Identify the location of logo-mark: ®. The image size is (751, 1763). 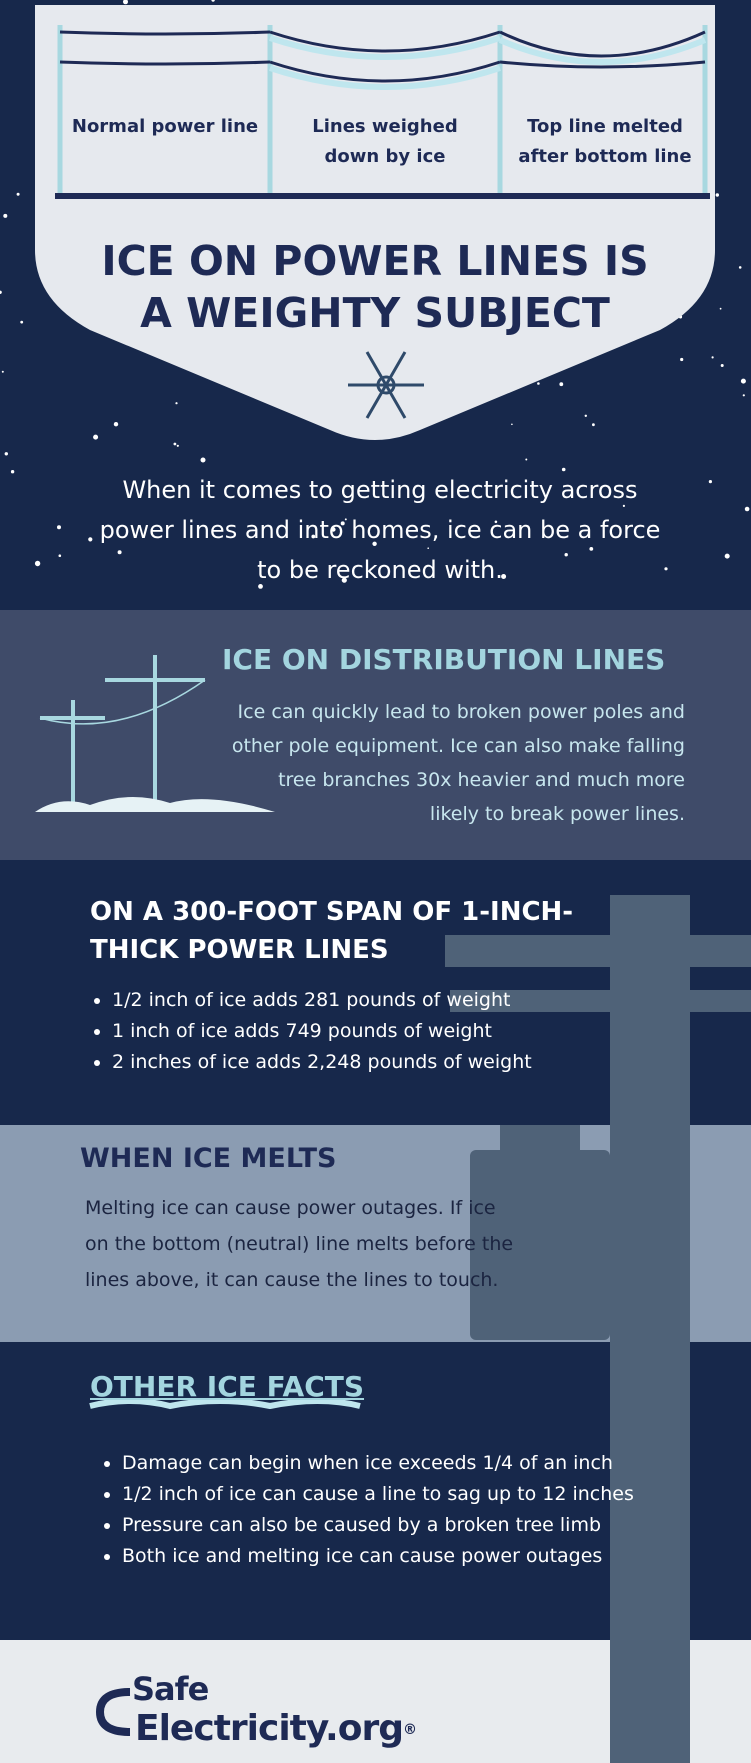
(409, 1730).